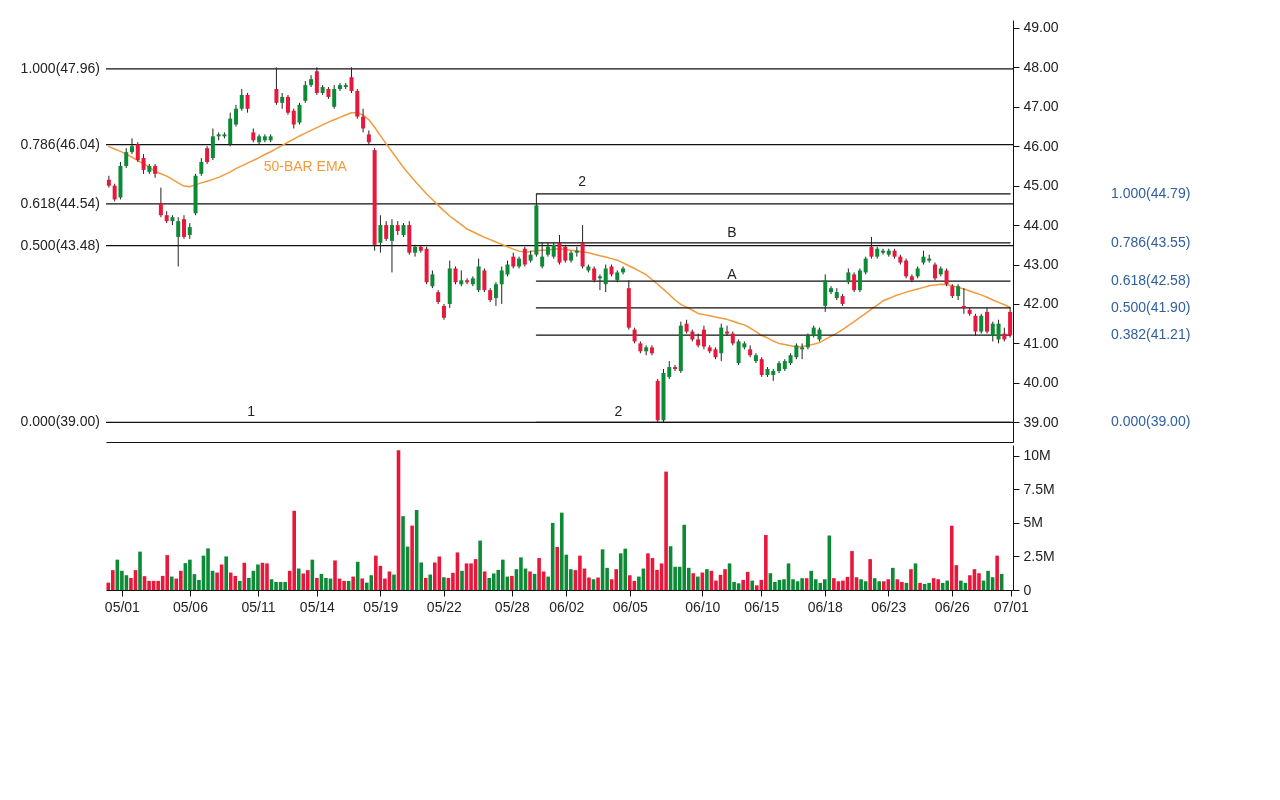 Image resolution: width=1280 pixels, height=800 pixels. I want to click on x-tick-label: 06/23, so click(889, 606).